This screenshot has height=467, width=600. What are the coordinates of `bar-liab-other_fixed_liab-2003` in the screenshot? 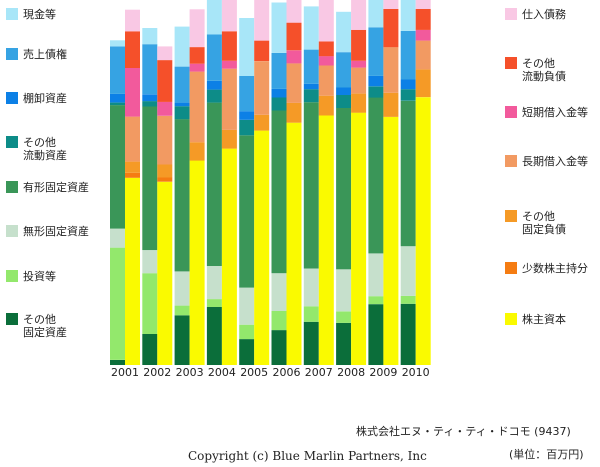 It's located at (197, 151).